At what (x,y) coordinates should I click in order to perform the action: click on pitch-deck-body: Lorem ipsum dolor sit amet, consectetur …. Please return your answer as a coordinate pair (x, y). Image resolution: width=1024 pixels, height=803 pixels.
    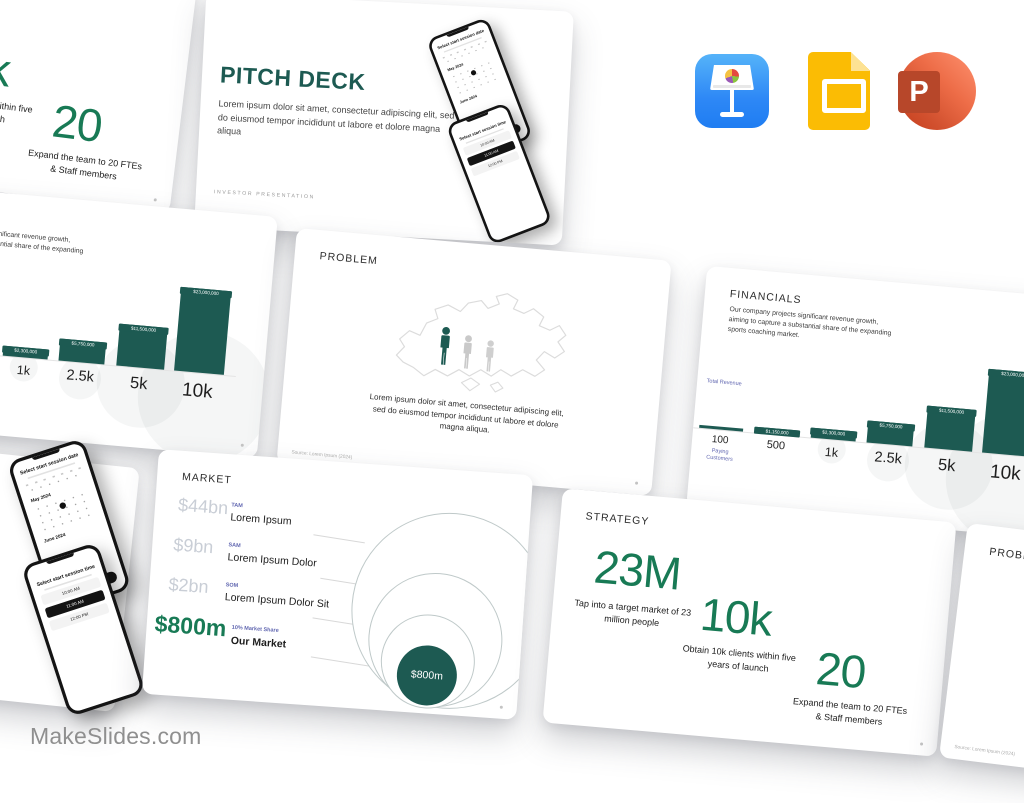
    Looking at the image, I should click on (335, 117).